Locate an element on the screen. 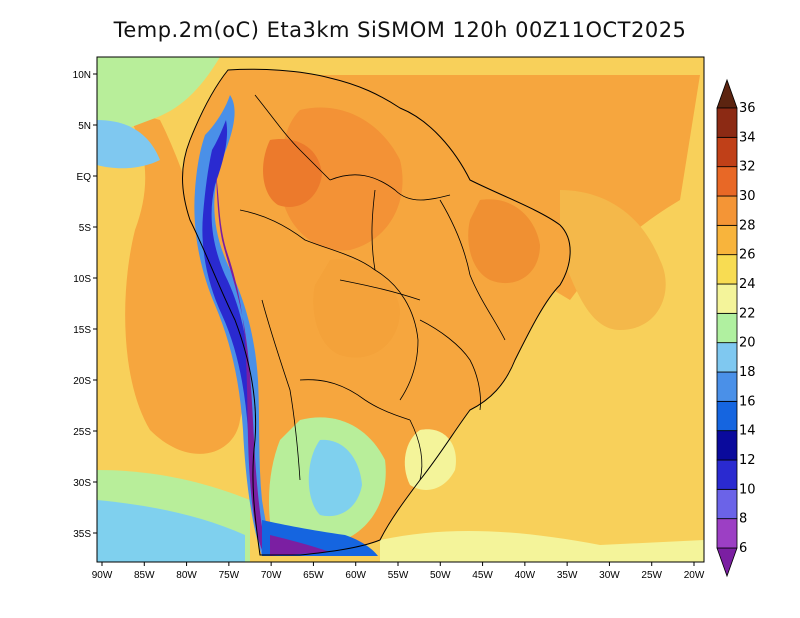  y-tick-label: 30S is located at coordinates (82, 483).